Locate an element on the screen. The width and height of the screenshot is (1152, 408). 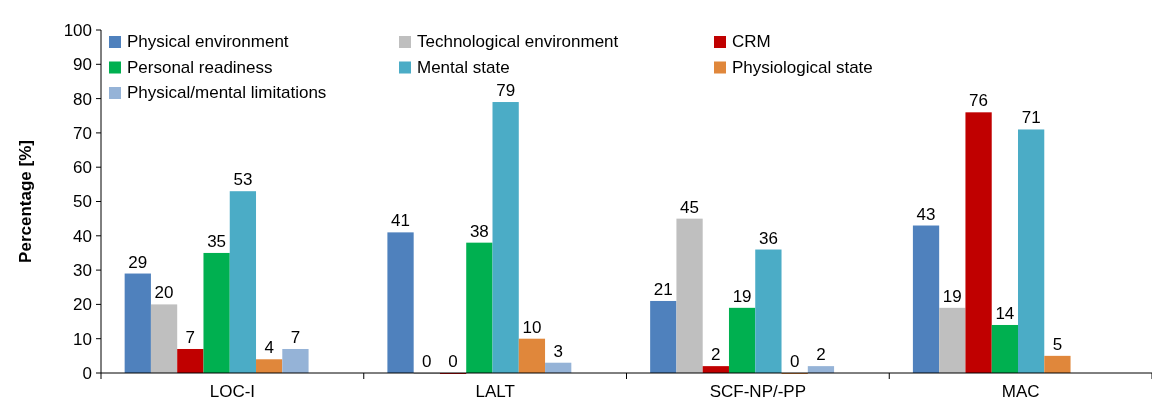
y-tick-label: 0 is located at coordinates (87, 373).